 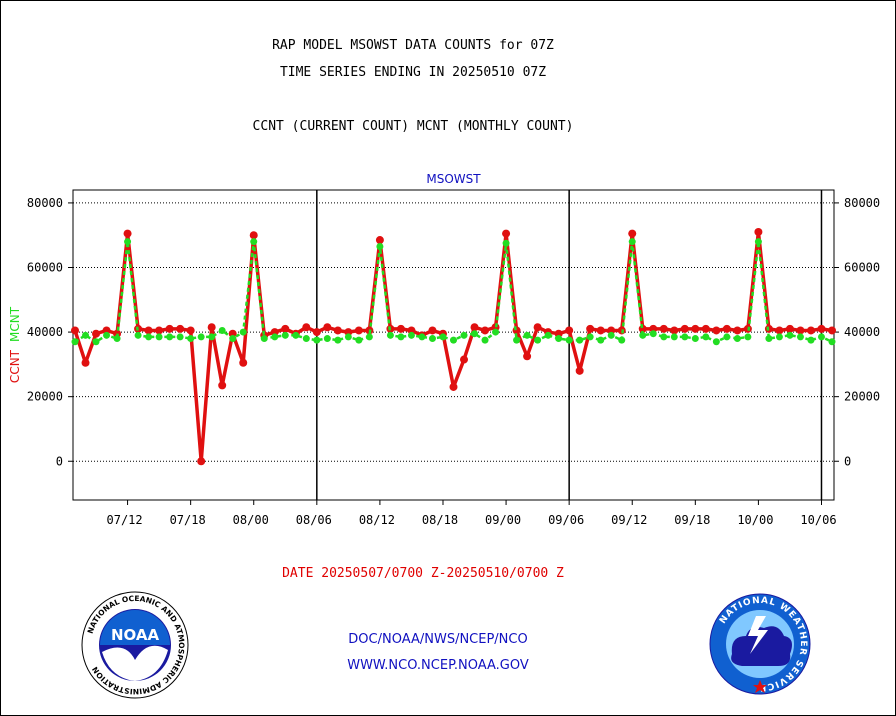 What do you see at coordinates (862, 268) in the screenshot?
I see `y-tick-label-right: 60000` at bounding box center [862, 268].